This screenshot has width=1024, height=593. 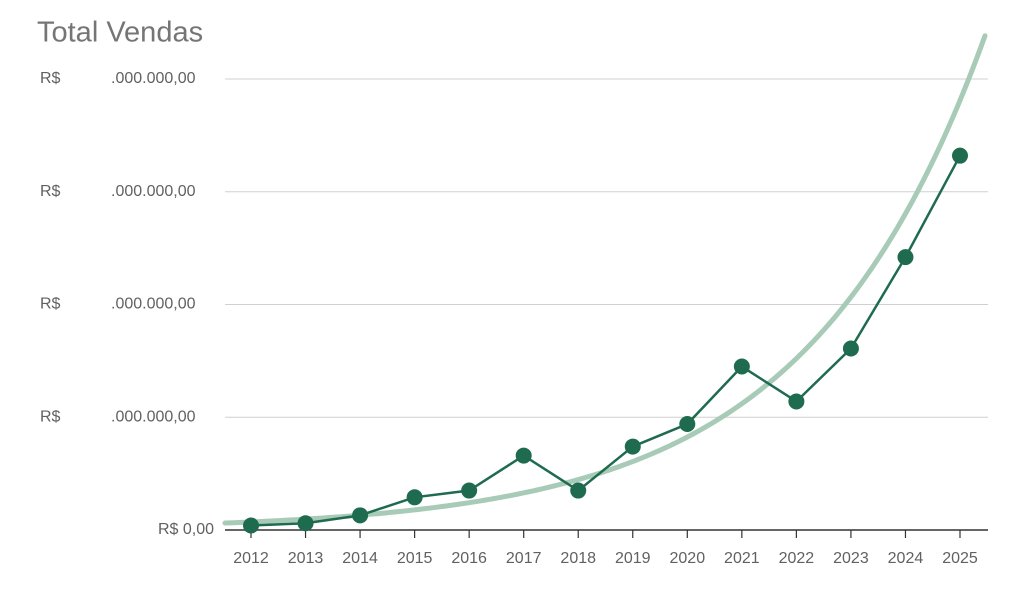 I want to click on x-tick-label: 2017, so click(x=524, y=558).